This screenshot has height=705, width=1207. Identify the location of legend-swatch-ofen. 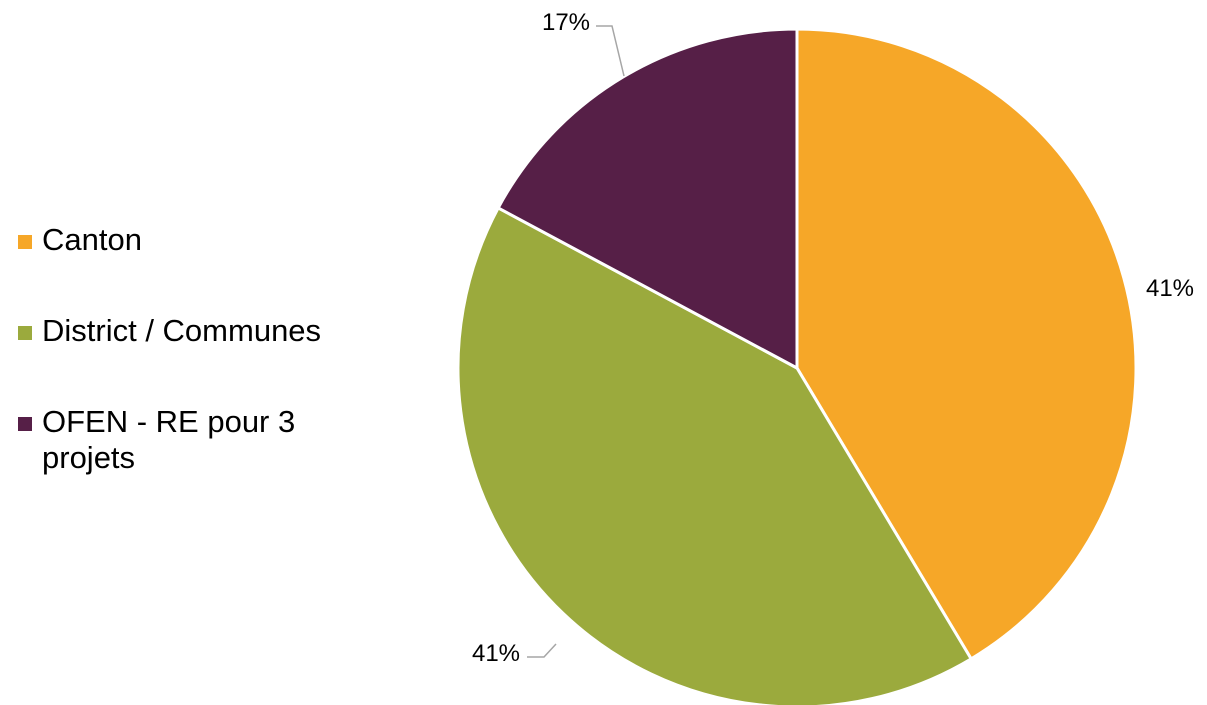
(25, 424).